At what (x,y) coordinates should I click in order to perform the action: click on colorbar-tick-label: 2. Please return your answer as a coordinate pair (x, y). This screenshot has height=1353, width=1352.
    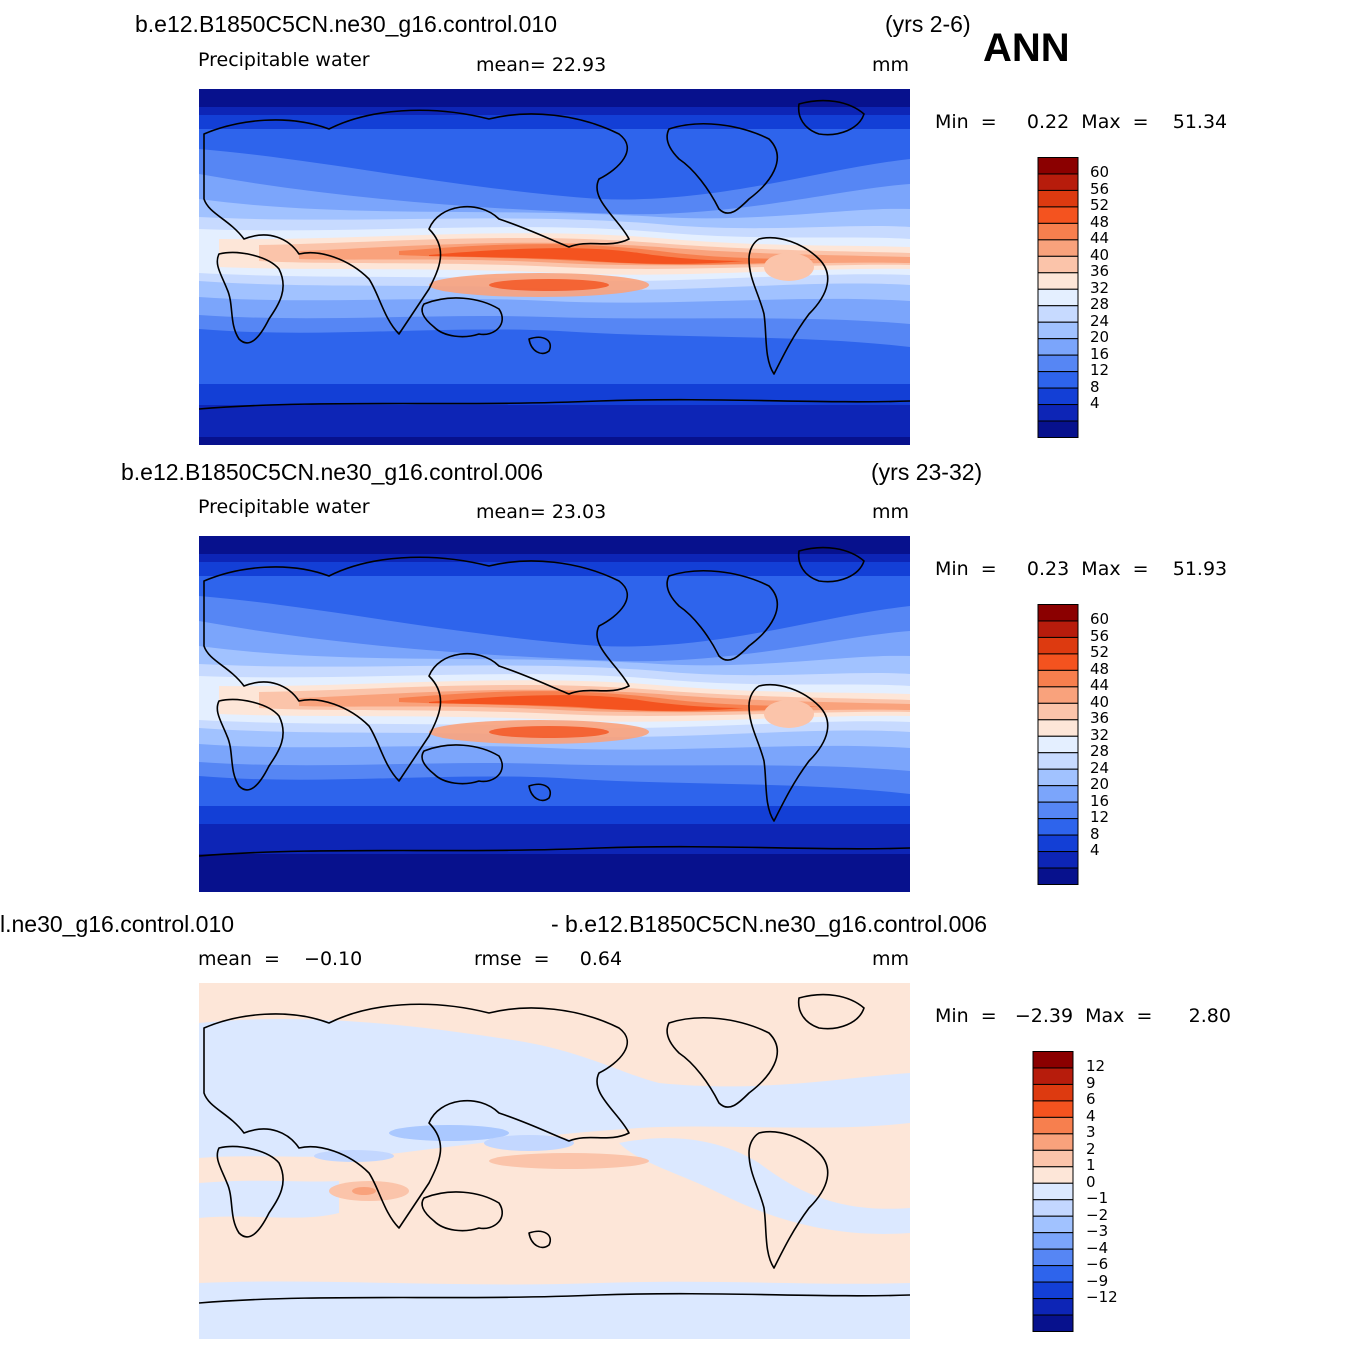
    Looking at the image, I should click on (1091, 1148).